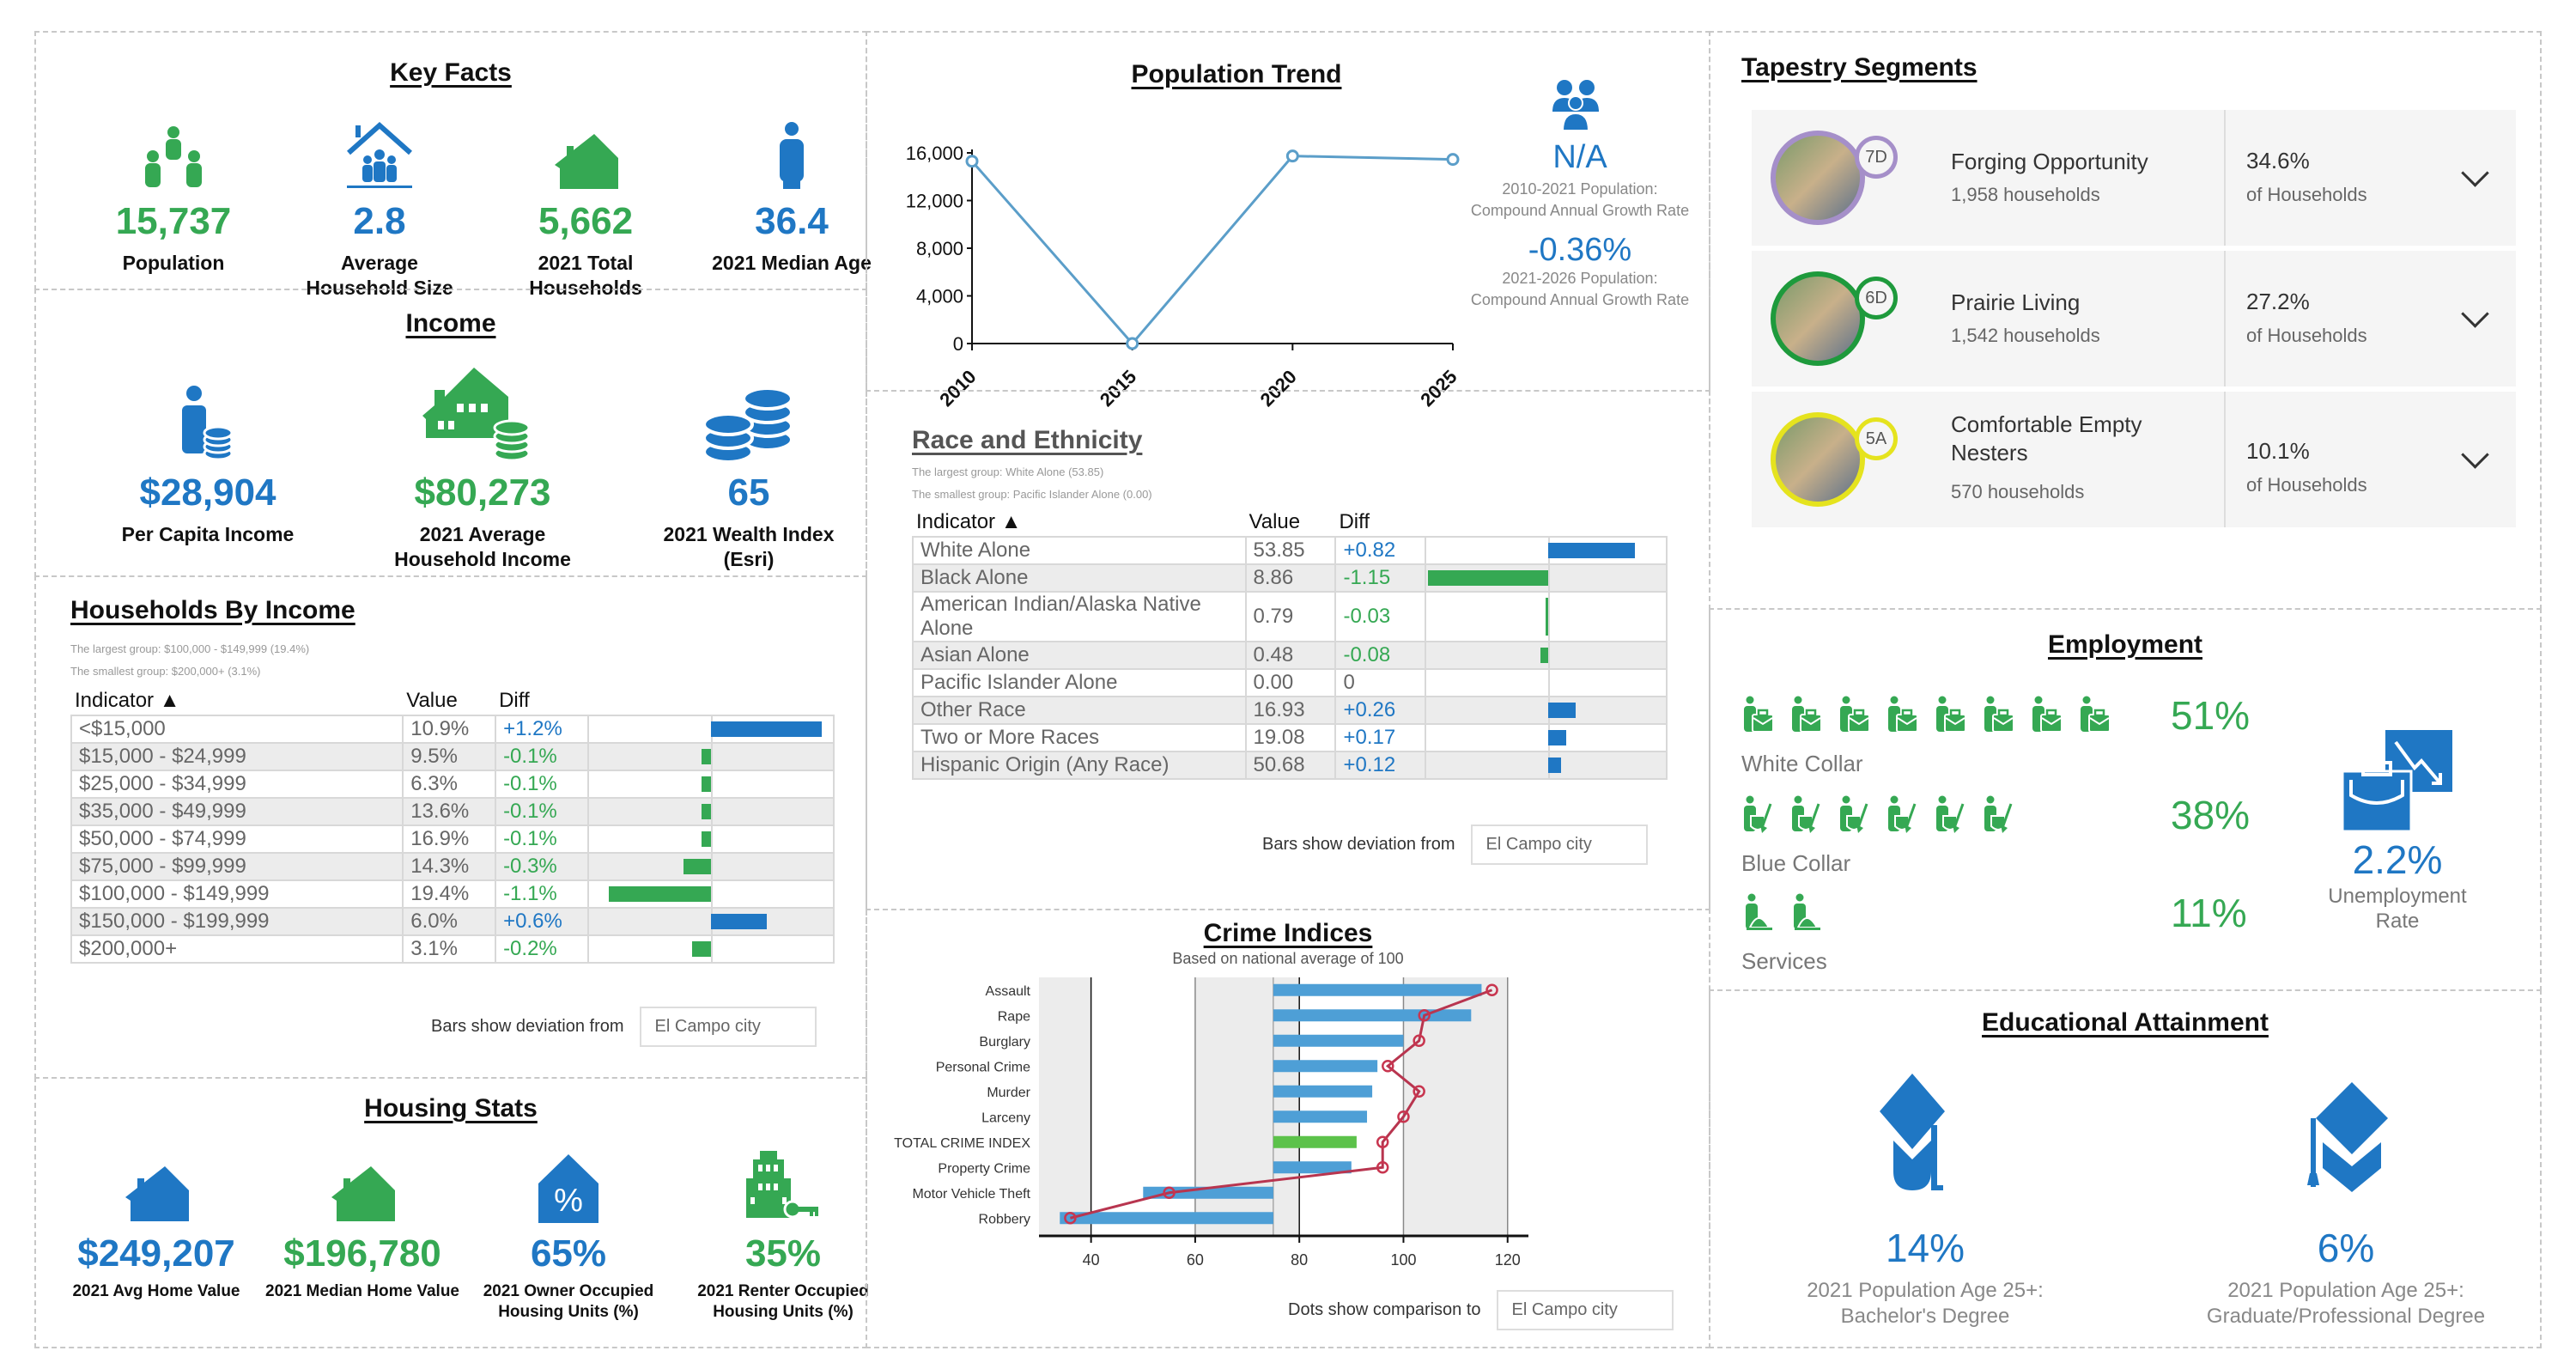 This screenshot has height=1363, width=2576. I want to click on table-row: $150,000 - $199,999 6.0% +0.6%, so click(452, 921).